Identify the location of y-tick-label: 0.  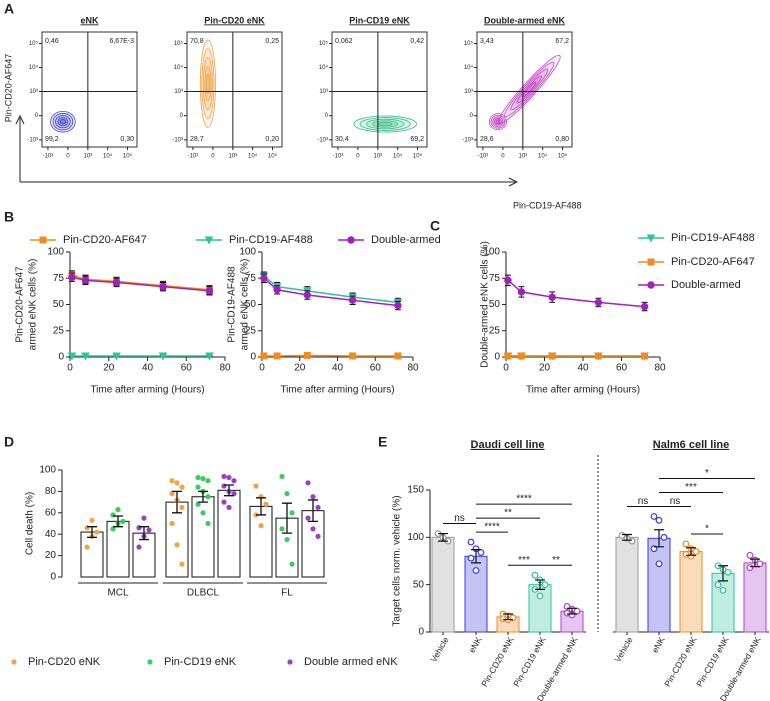
(327, 116).